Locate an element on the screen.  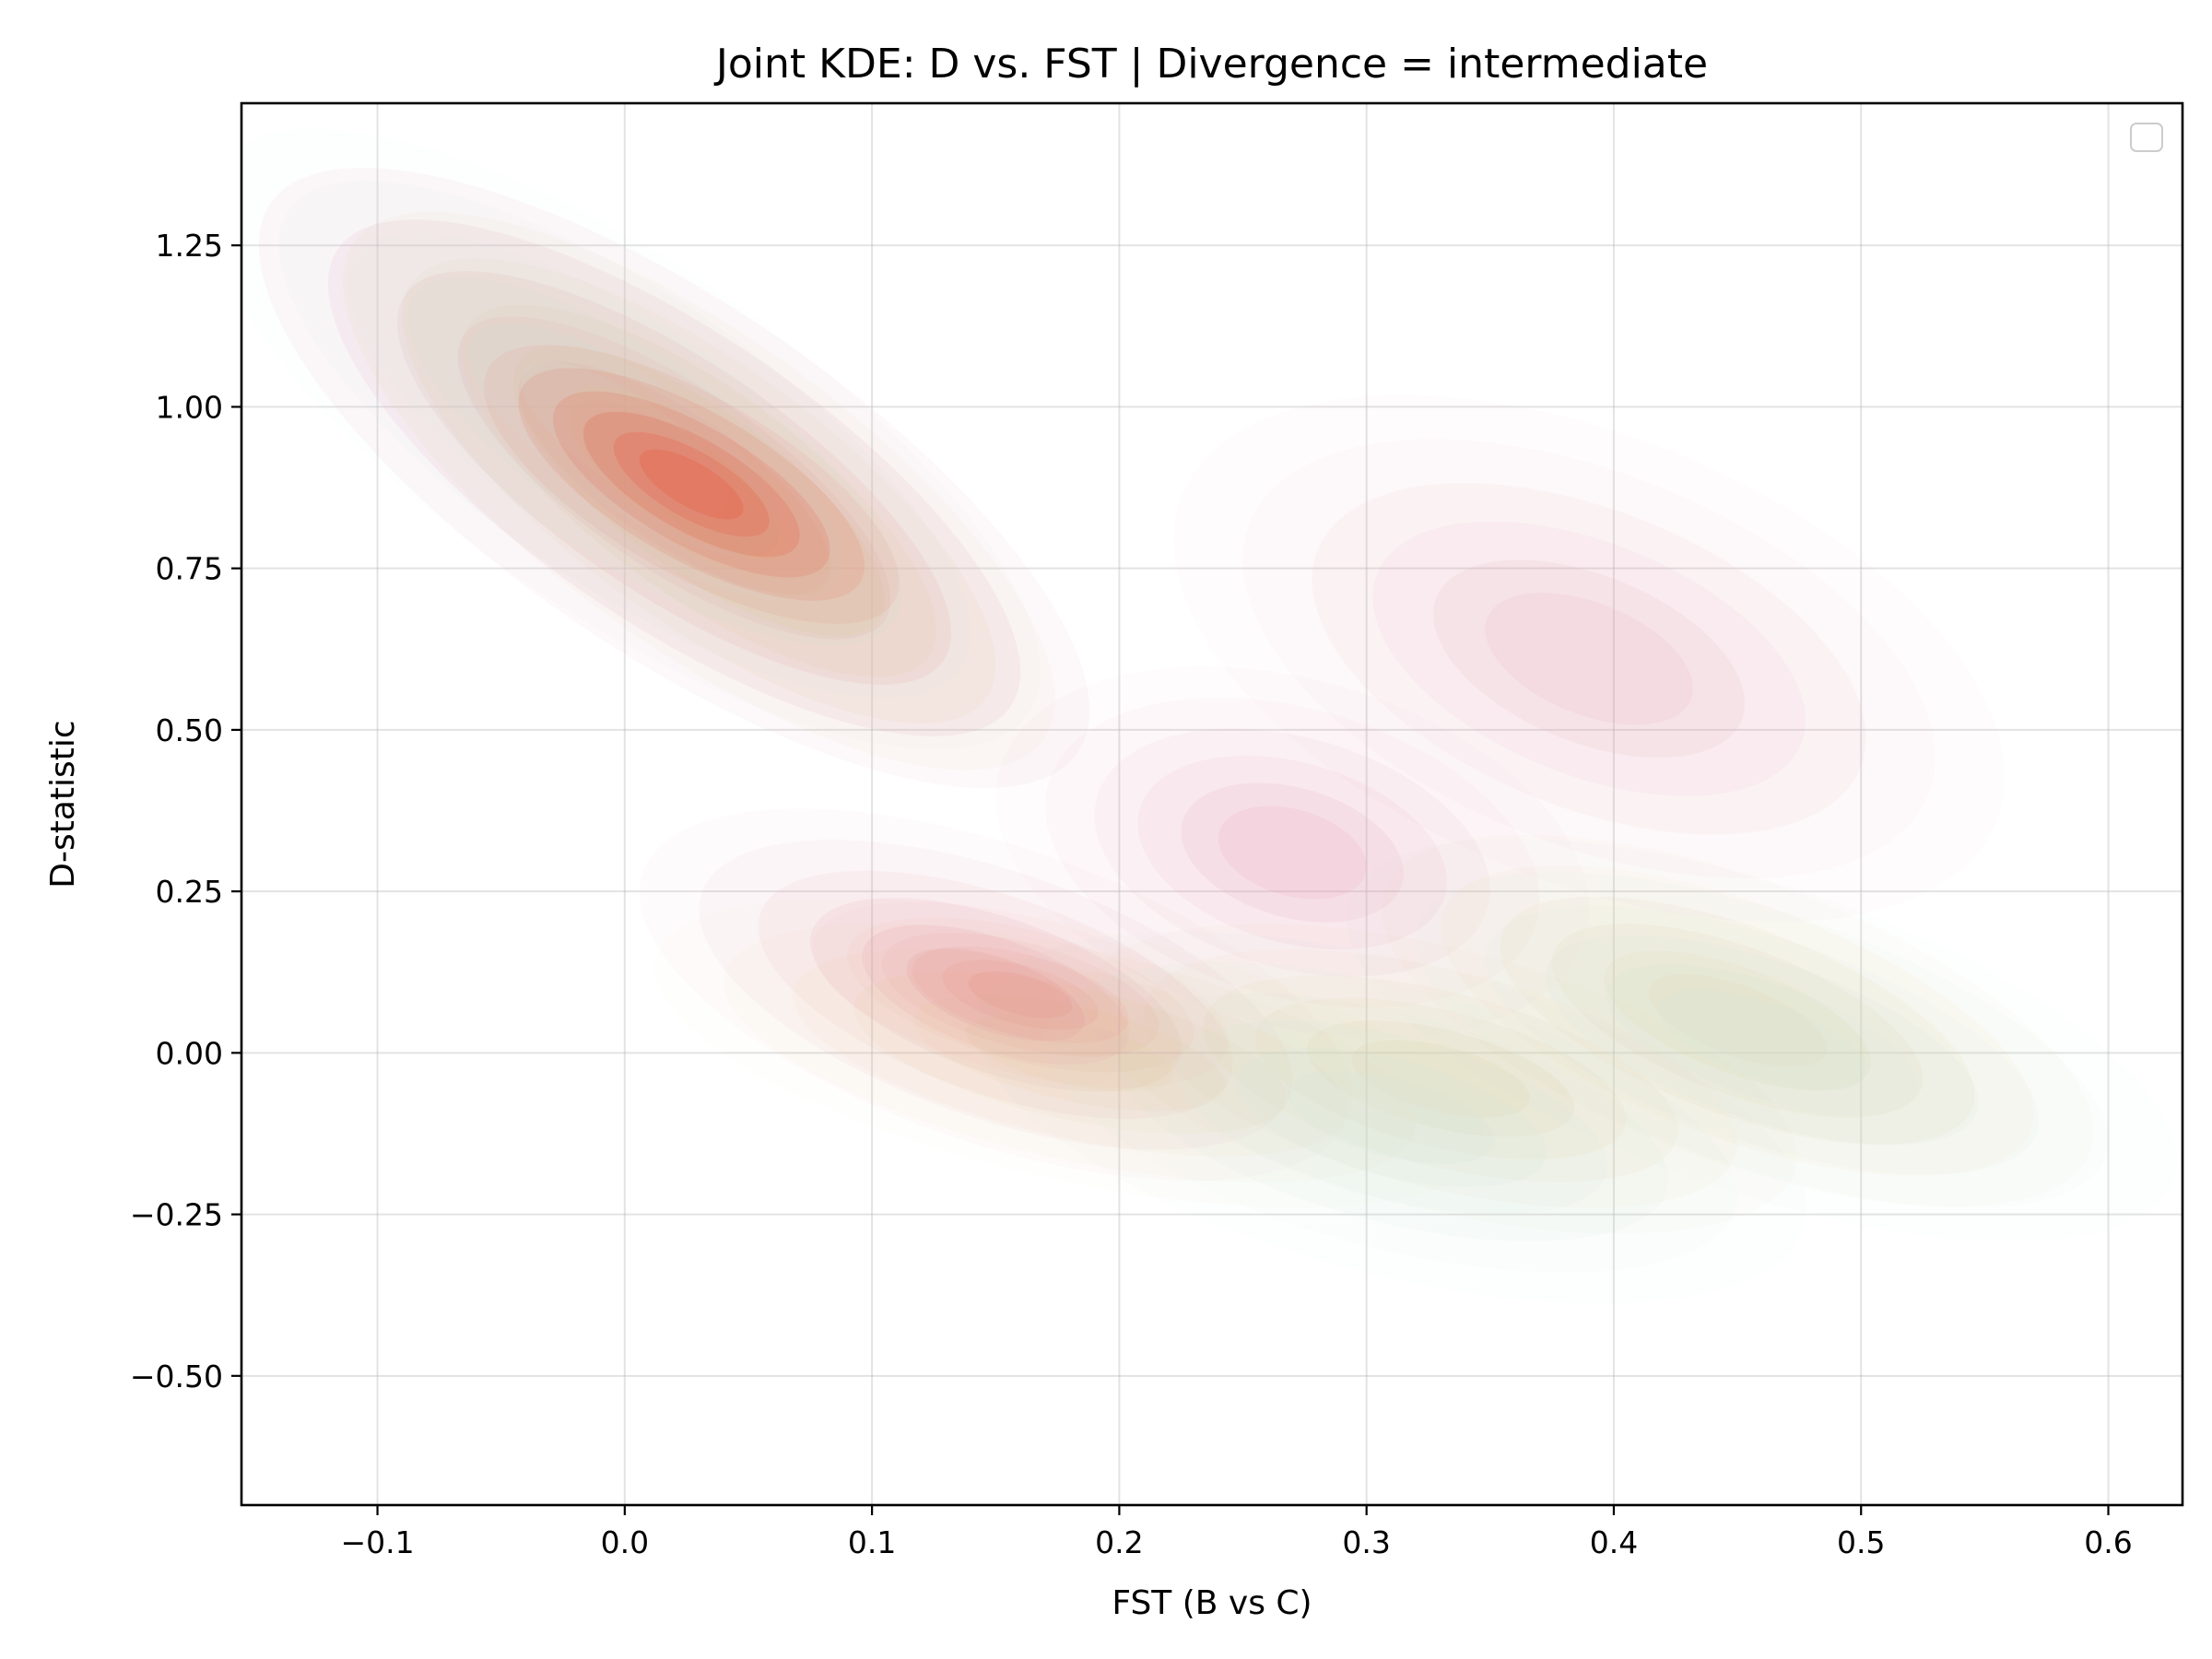
y-tick-label-6: 1.00 is located at coordinates (189, 407).